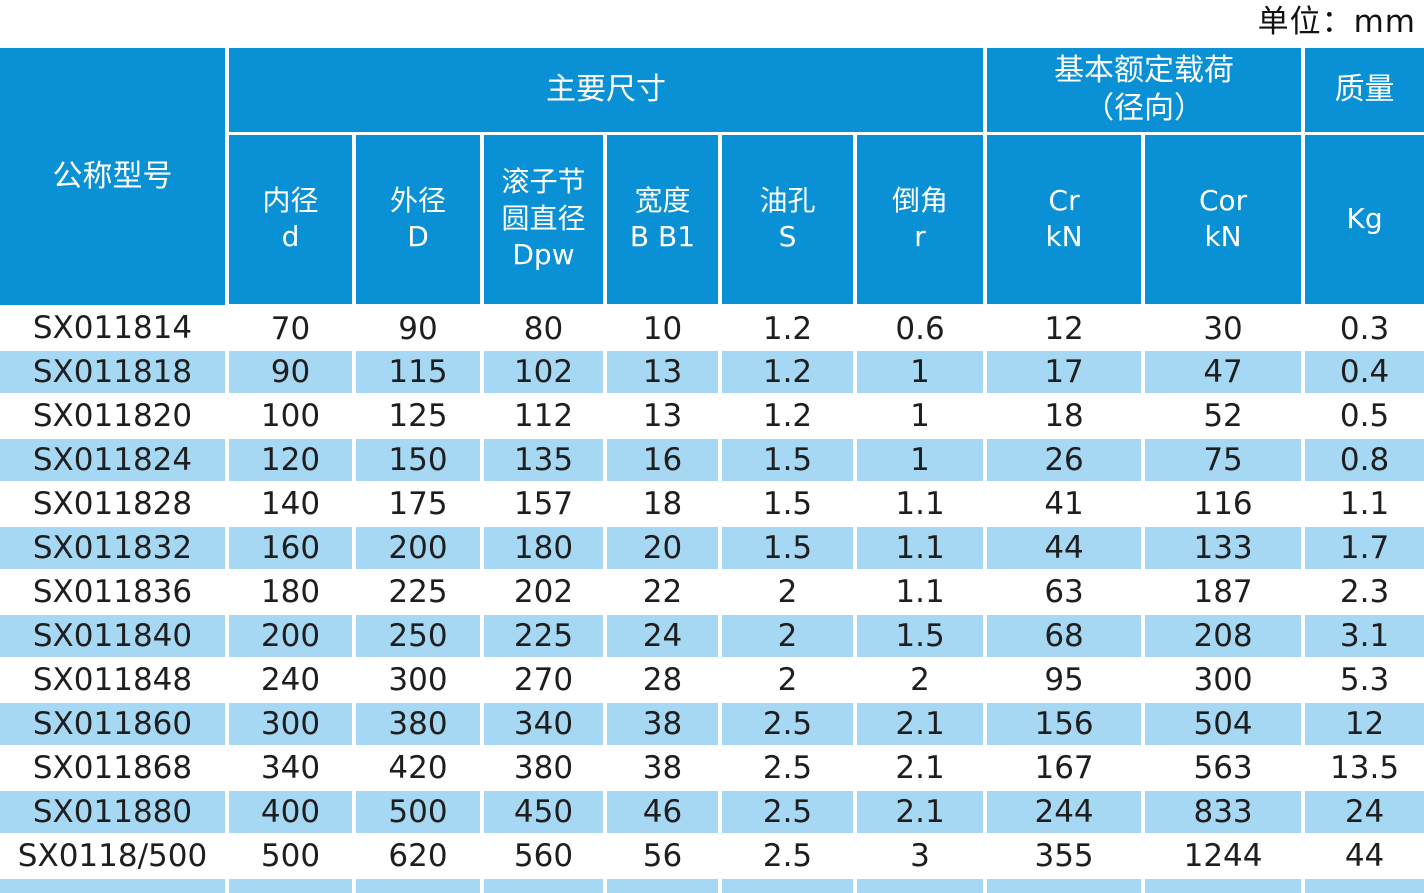 The image size is (1424, 893). What do you see at coordinates (663, 885) in the screenshot?
I see `width-B-B1-cell` at bounding box center [663, 885].